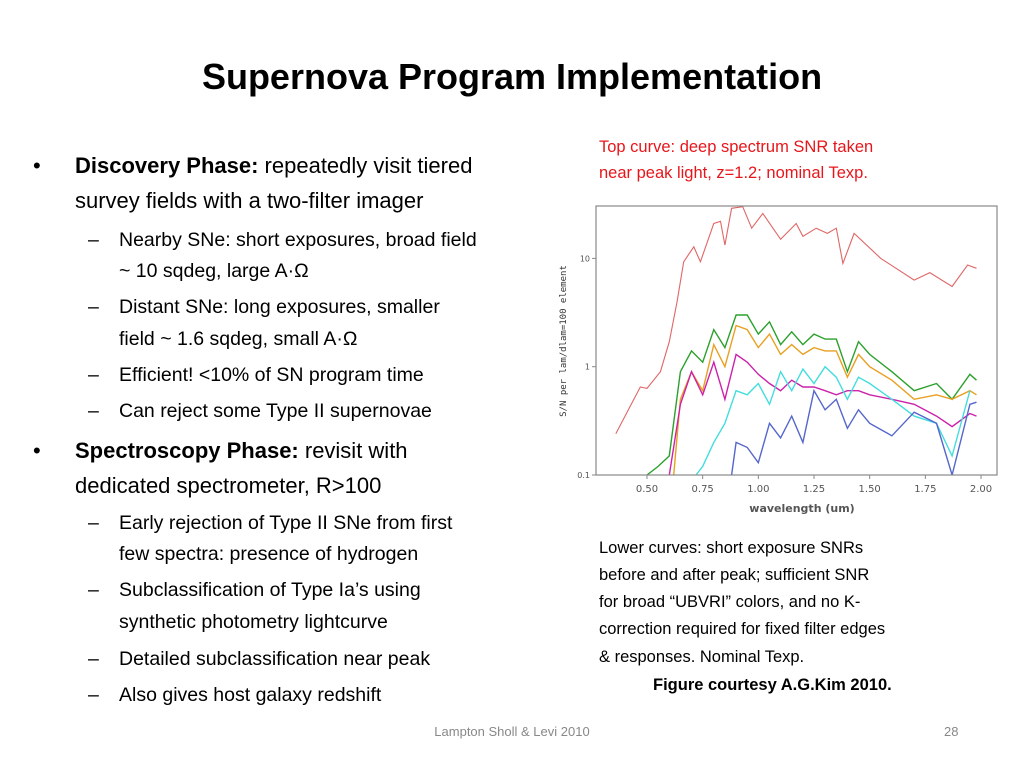  What do you see at coordinates (814, 489) in the screenshot?
I see `x-tick-label: 1.25` at bounding box center [814, 489].